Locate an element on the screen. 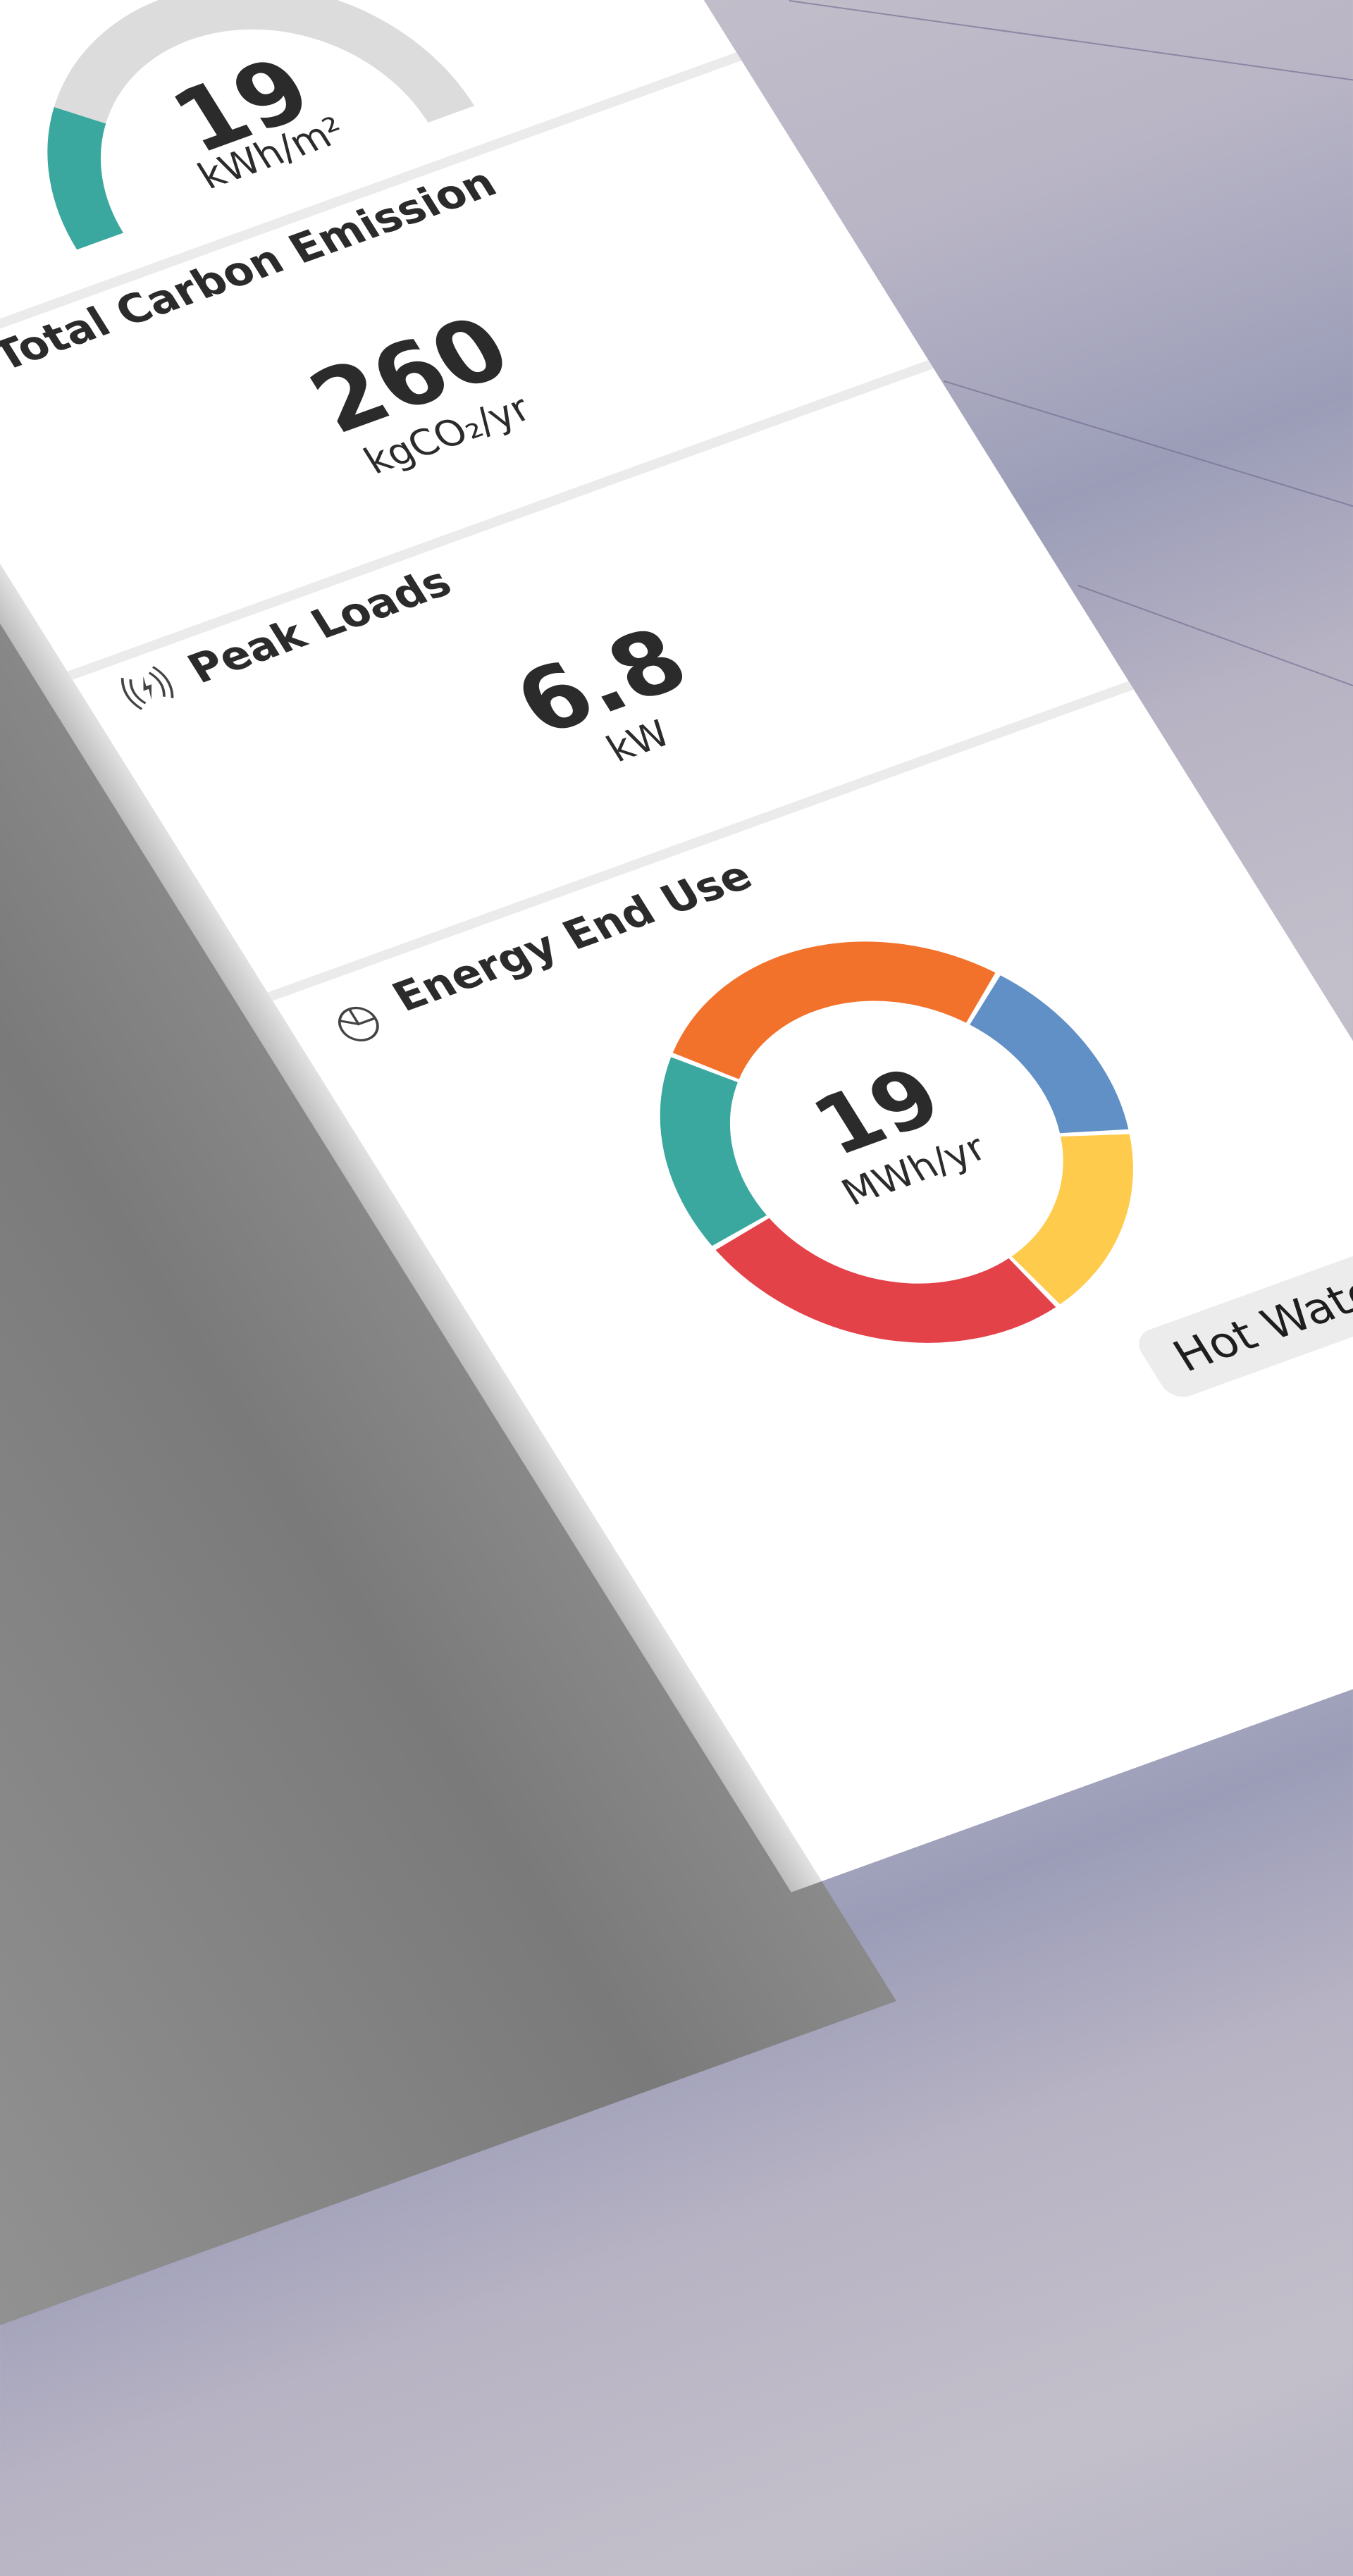  energy-end-use-donut is located at coordinates (904, 1147).